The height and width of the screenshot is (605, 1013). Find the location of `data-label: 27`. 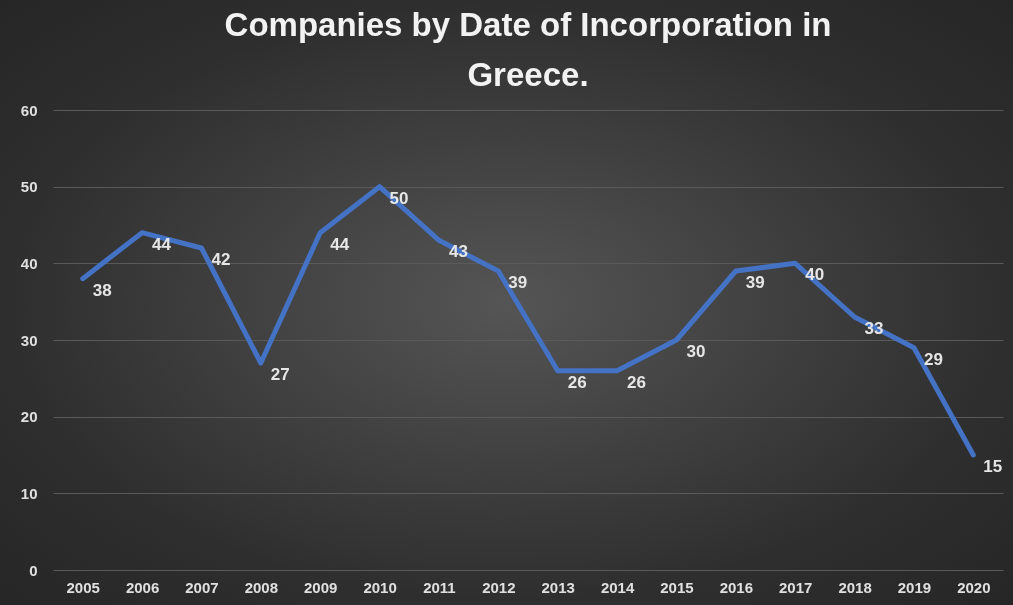

data-label: 27 is located at coordinates (280, 374).